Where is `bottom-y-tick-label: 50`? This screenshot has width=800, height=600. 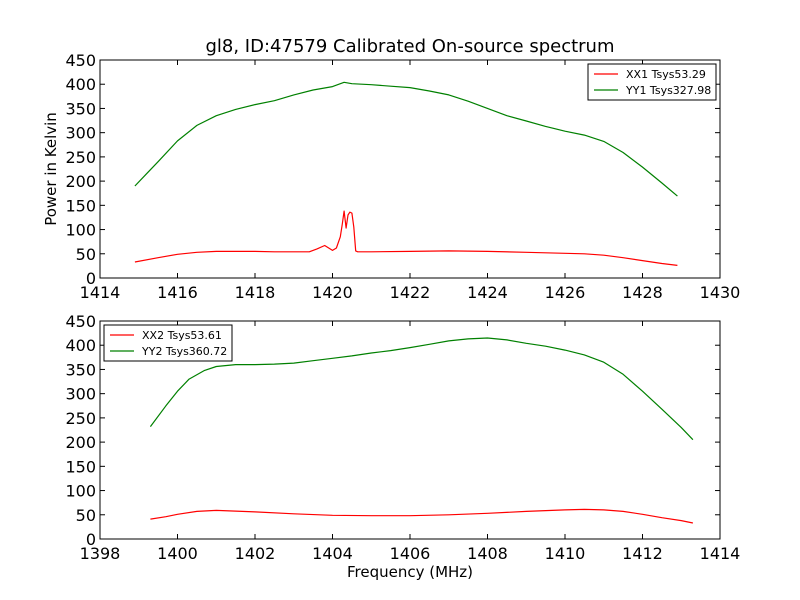
bottom-y-tick-label: 50 is located at coordinates (86, 515).